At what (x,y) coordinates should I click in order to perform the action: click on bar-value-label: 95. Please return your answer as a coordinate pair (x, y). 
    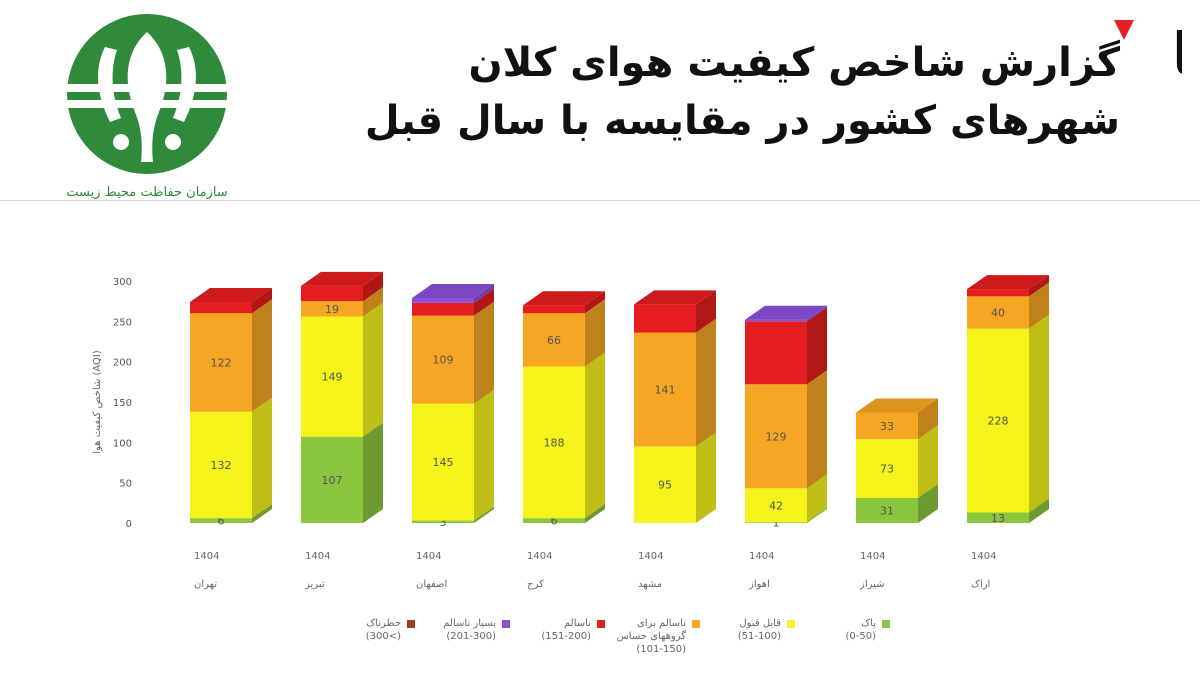
    Looking at the image, I should click on (665, 485).